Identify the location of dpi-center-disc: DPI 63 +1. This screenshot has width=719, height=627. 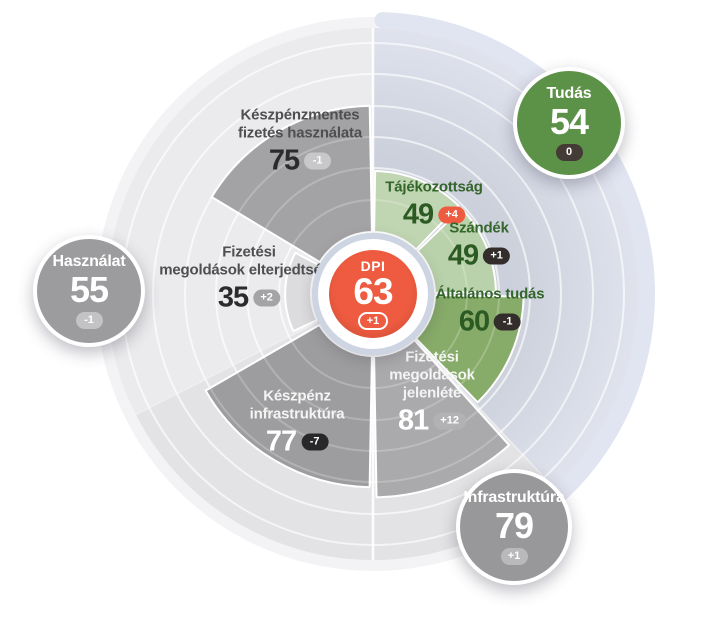
(373, 294).